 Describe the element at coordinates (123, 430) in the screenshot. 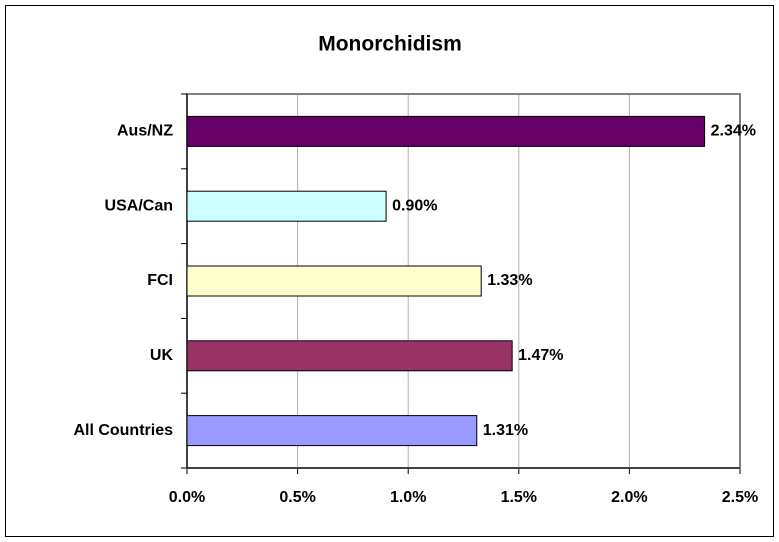

I see `y-tick-label: All Countries` at that location.